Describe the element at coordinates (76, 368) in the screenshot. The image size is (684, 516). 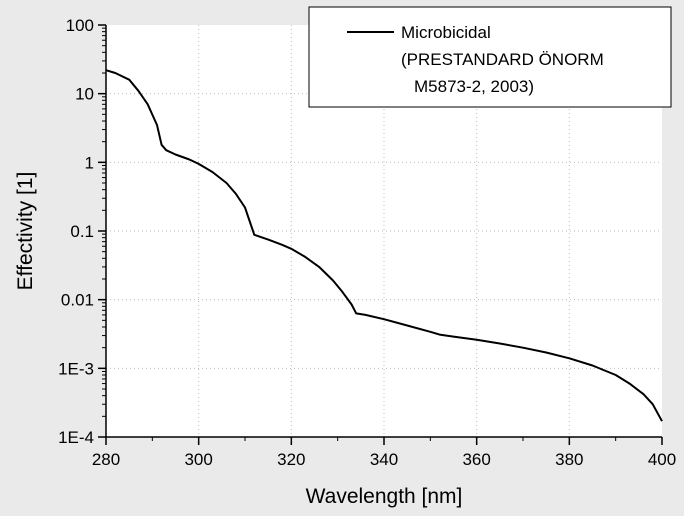
I see `y-tick-label: 1E-3` at that location.